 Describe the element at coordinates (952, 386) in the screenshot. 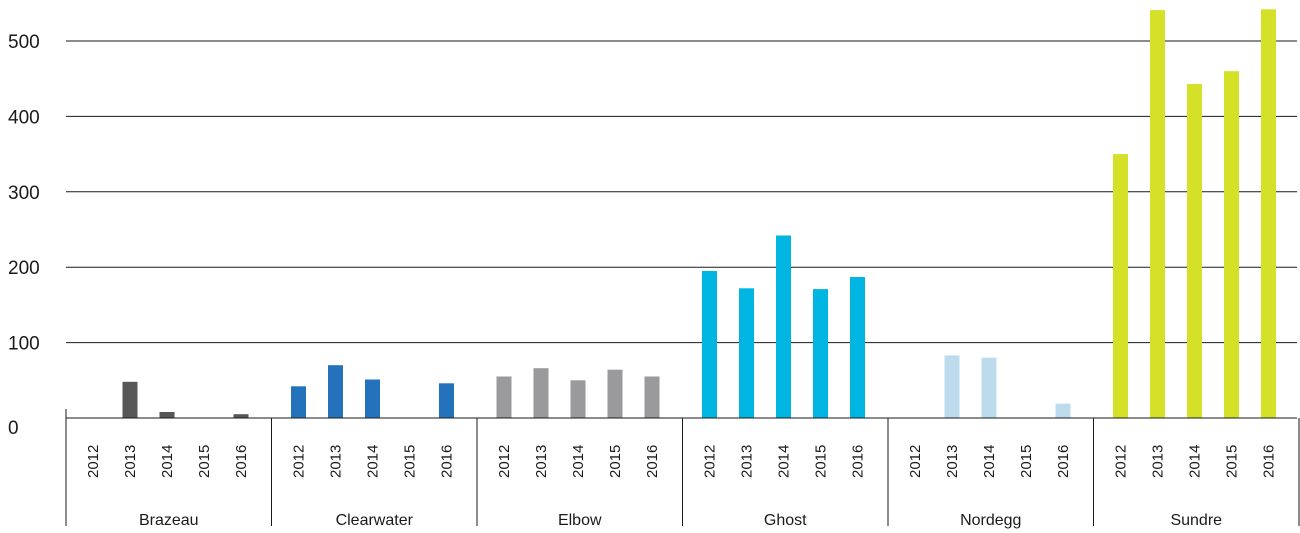

I see `bar-nordegg-2013` at that location.